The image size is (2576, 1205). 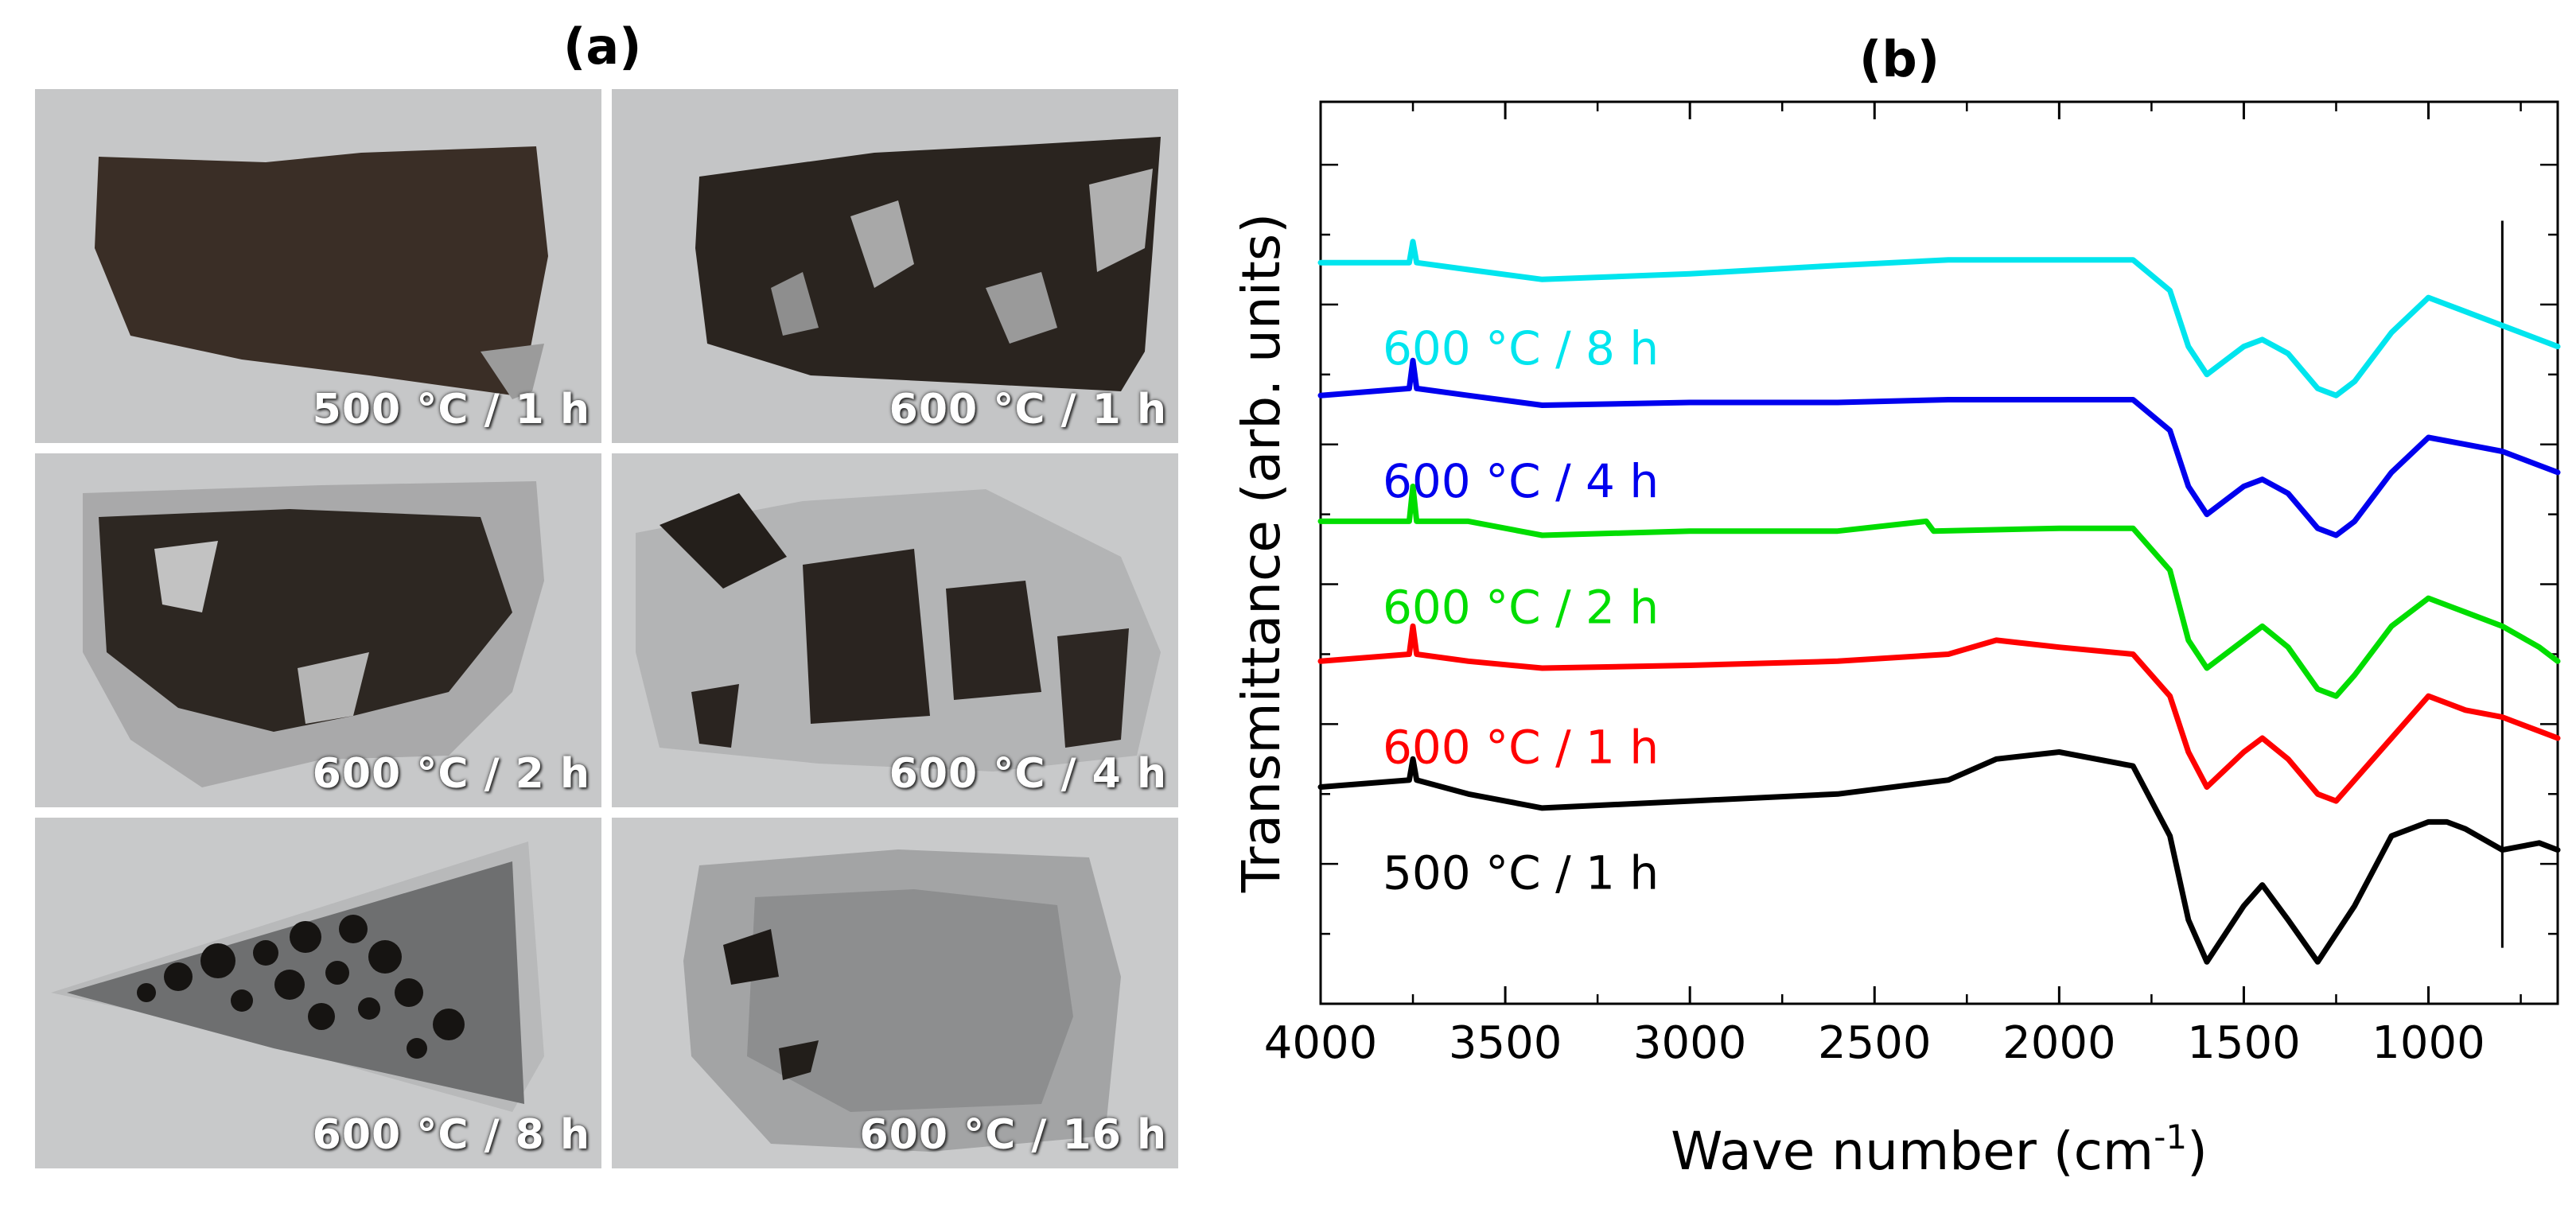 What do you see at coordinates (1262, 553) in the screenshot?
I see `y-axis-label: Transmittance (arb. units)` at bounding box center [1262, 553].